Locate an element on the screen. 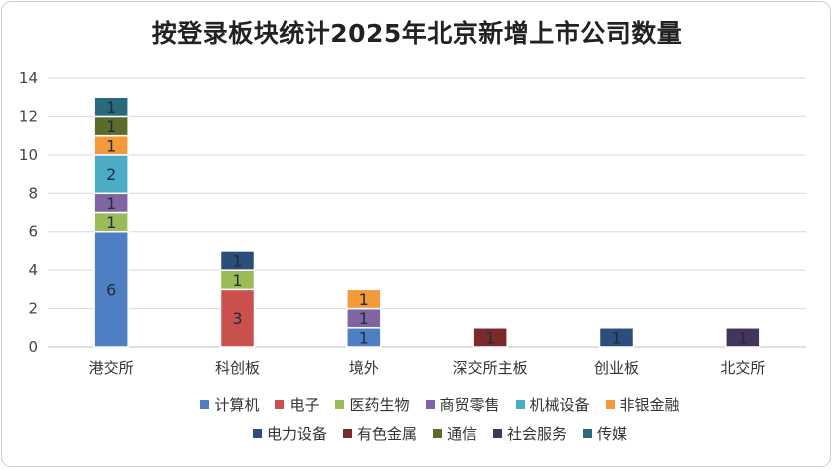 The image size is (834, 470). y-tick-label: 6 is located at coordinates (33, 232).